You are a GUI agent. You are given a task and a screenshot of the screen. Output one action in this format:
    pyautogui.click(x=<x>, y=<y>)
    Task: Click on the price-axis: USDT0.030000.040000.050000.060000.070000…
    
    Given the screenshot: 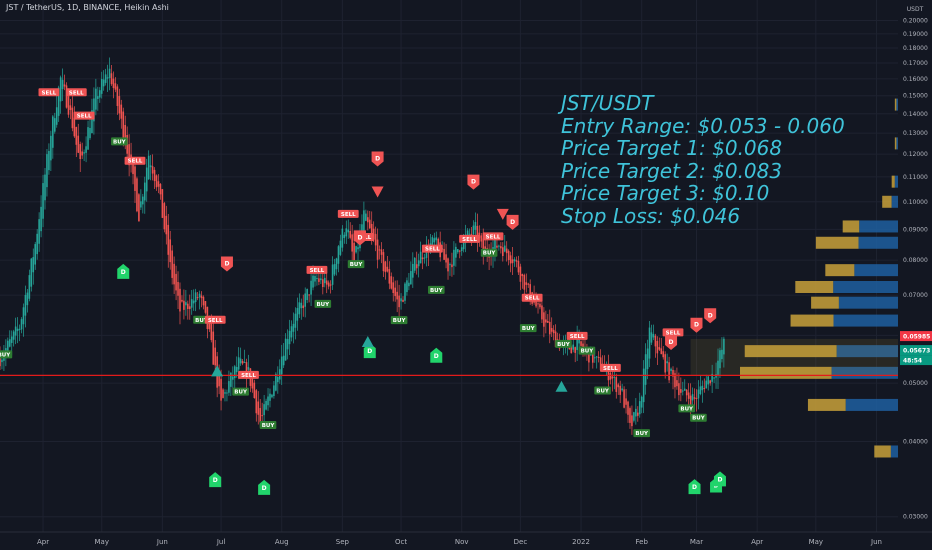 What is the action you would take?
    pyautogui.click(x=915, y=275)
    